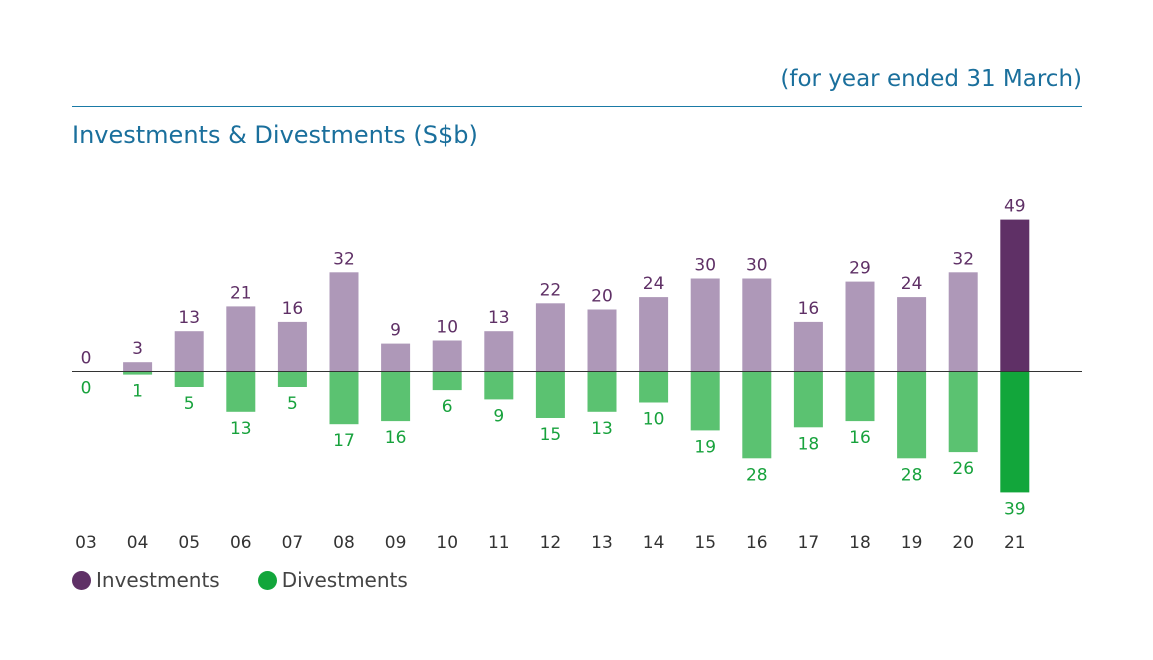 Image resolution: width=1153 pixels, height=660 pixels. I want to click on divestments-value-label: 6, so click(447, 407).